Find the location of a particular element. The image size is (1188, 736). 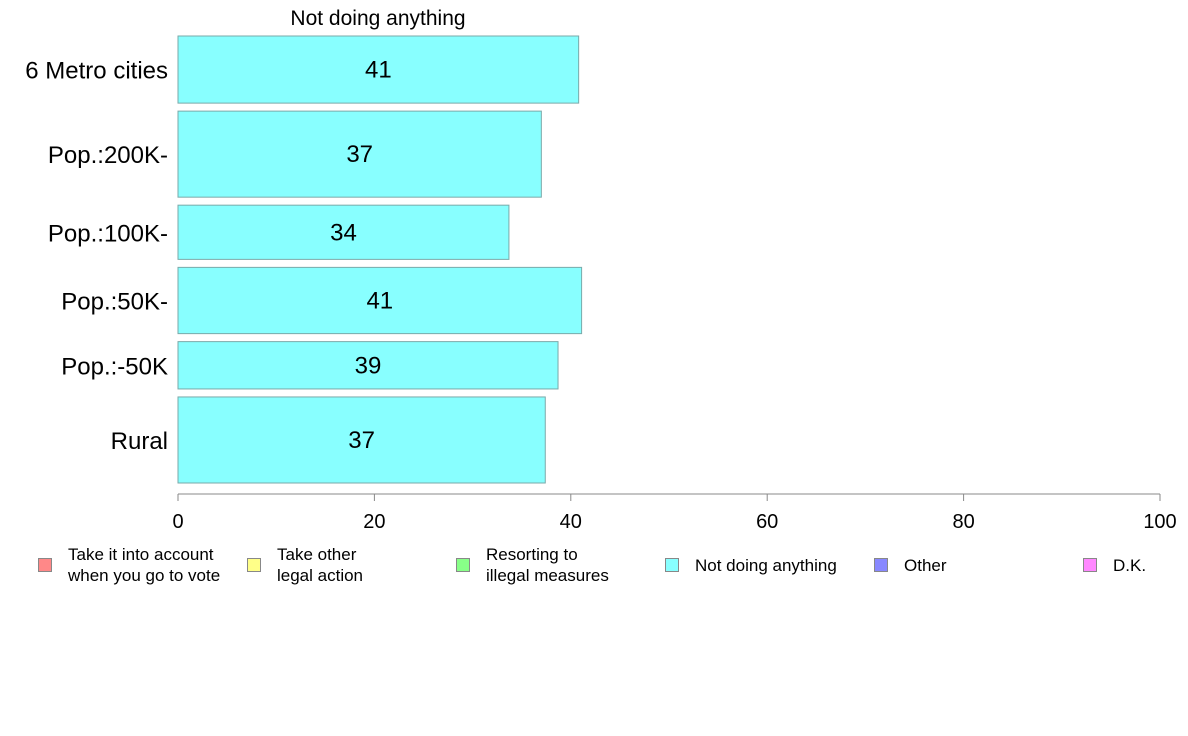

legend-item: Take other legal action is located at coordinates (305, 565).